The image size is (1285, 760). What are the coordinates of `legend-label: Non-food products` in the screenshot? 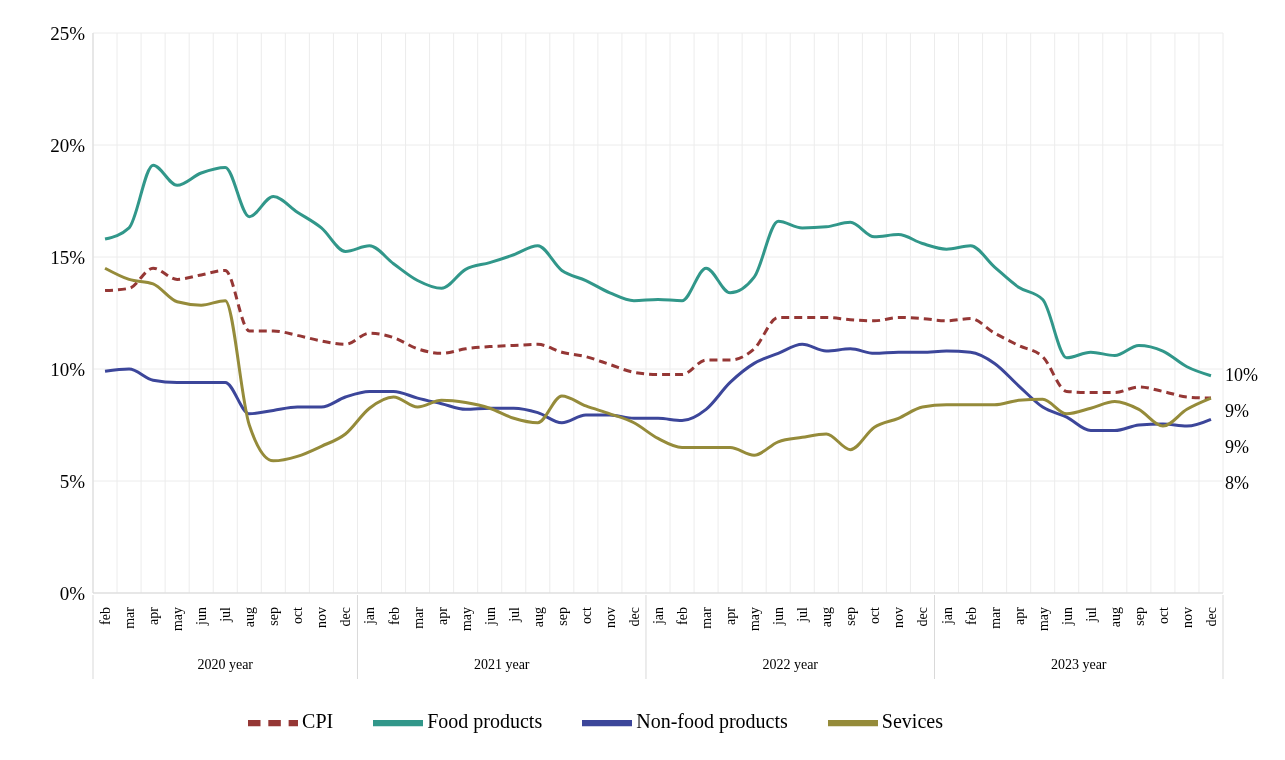 It's located at (712, 720).